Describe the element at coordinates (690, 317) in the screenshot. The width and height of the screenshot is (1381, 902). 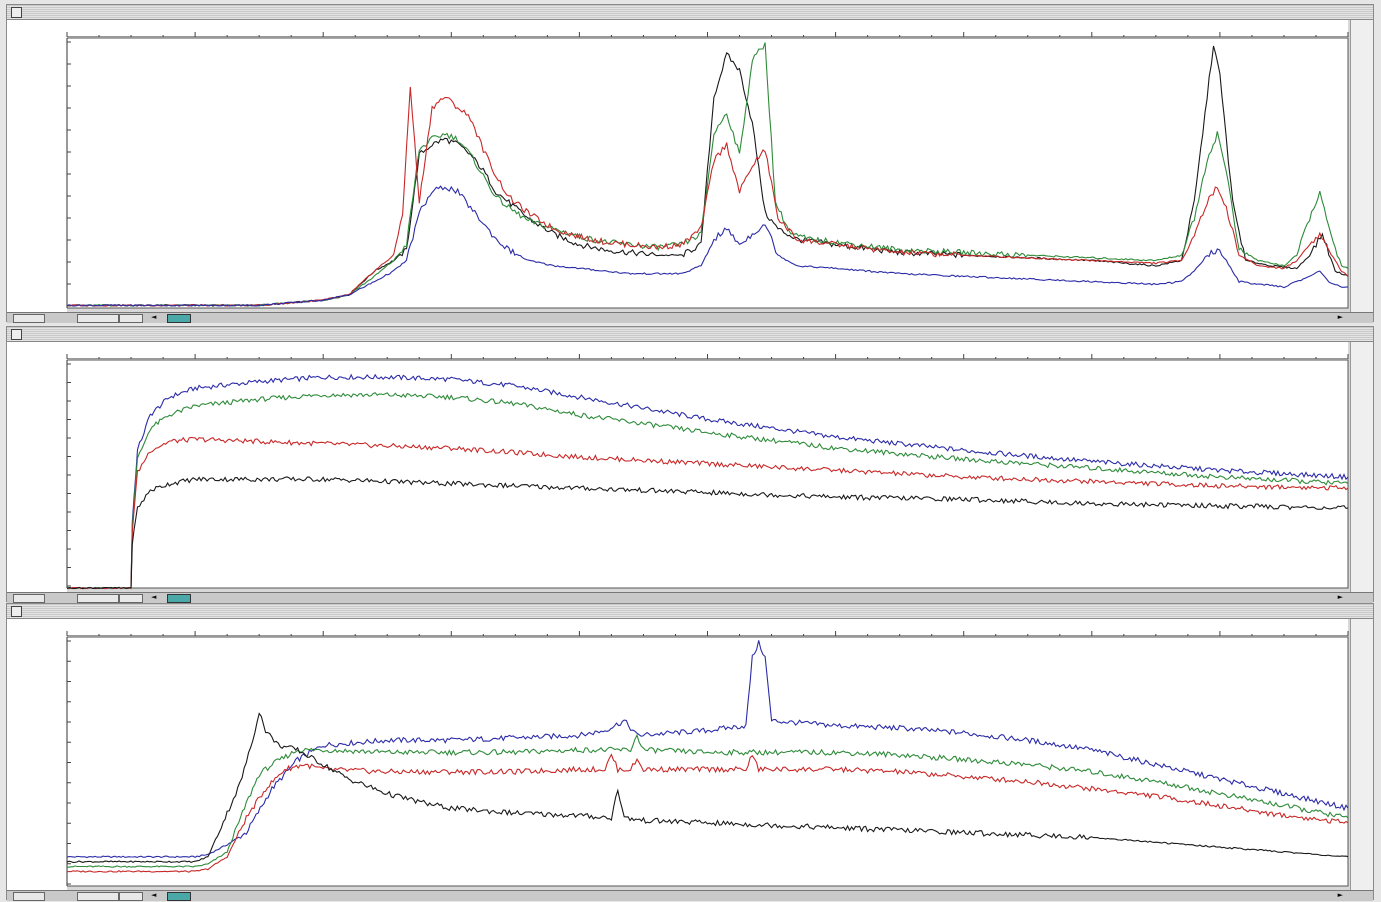
I see `bottom-toolbar-1: ◄ ►` at that location.